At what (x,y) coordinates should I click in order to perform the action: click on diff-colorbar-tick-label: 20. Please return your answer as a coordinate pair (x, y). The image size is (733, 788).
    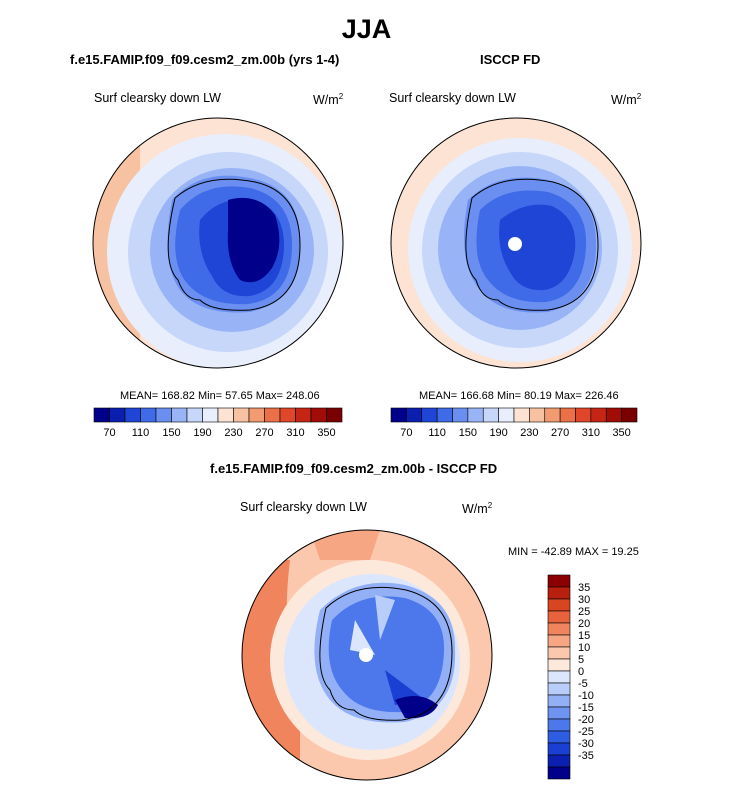
    Looking at the image, I should click on (584, 624).